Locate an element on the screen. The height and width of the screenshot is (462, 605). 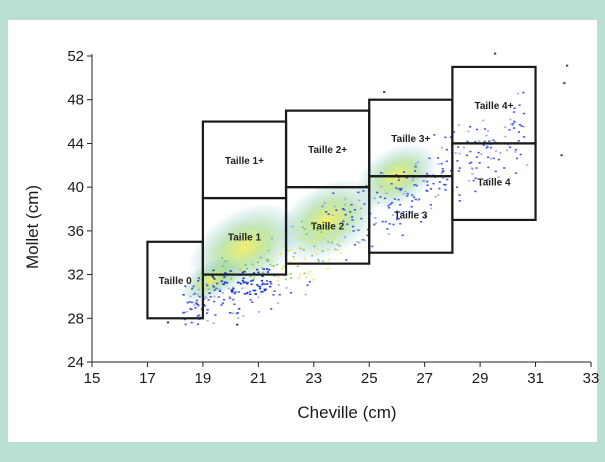
y-tick-label: 24 is located at coordinates (75, 362).